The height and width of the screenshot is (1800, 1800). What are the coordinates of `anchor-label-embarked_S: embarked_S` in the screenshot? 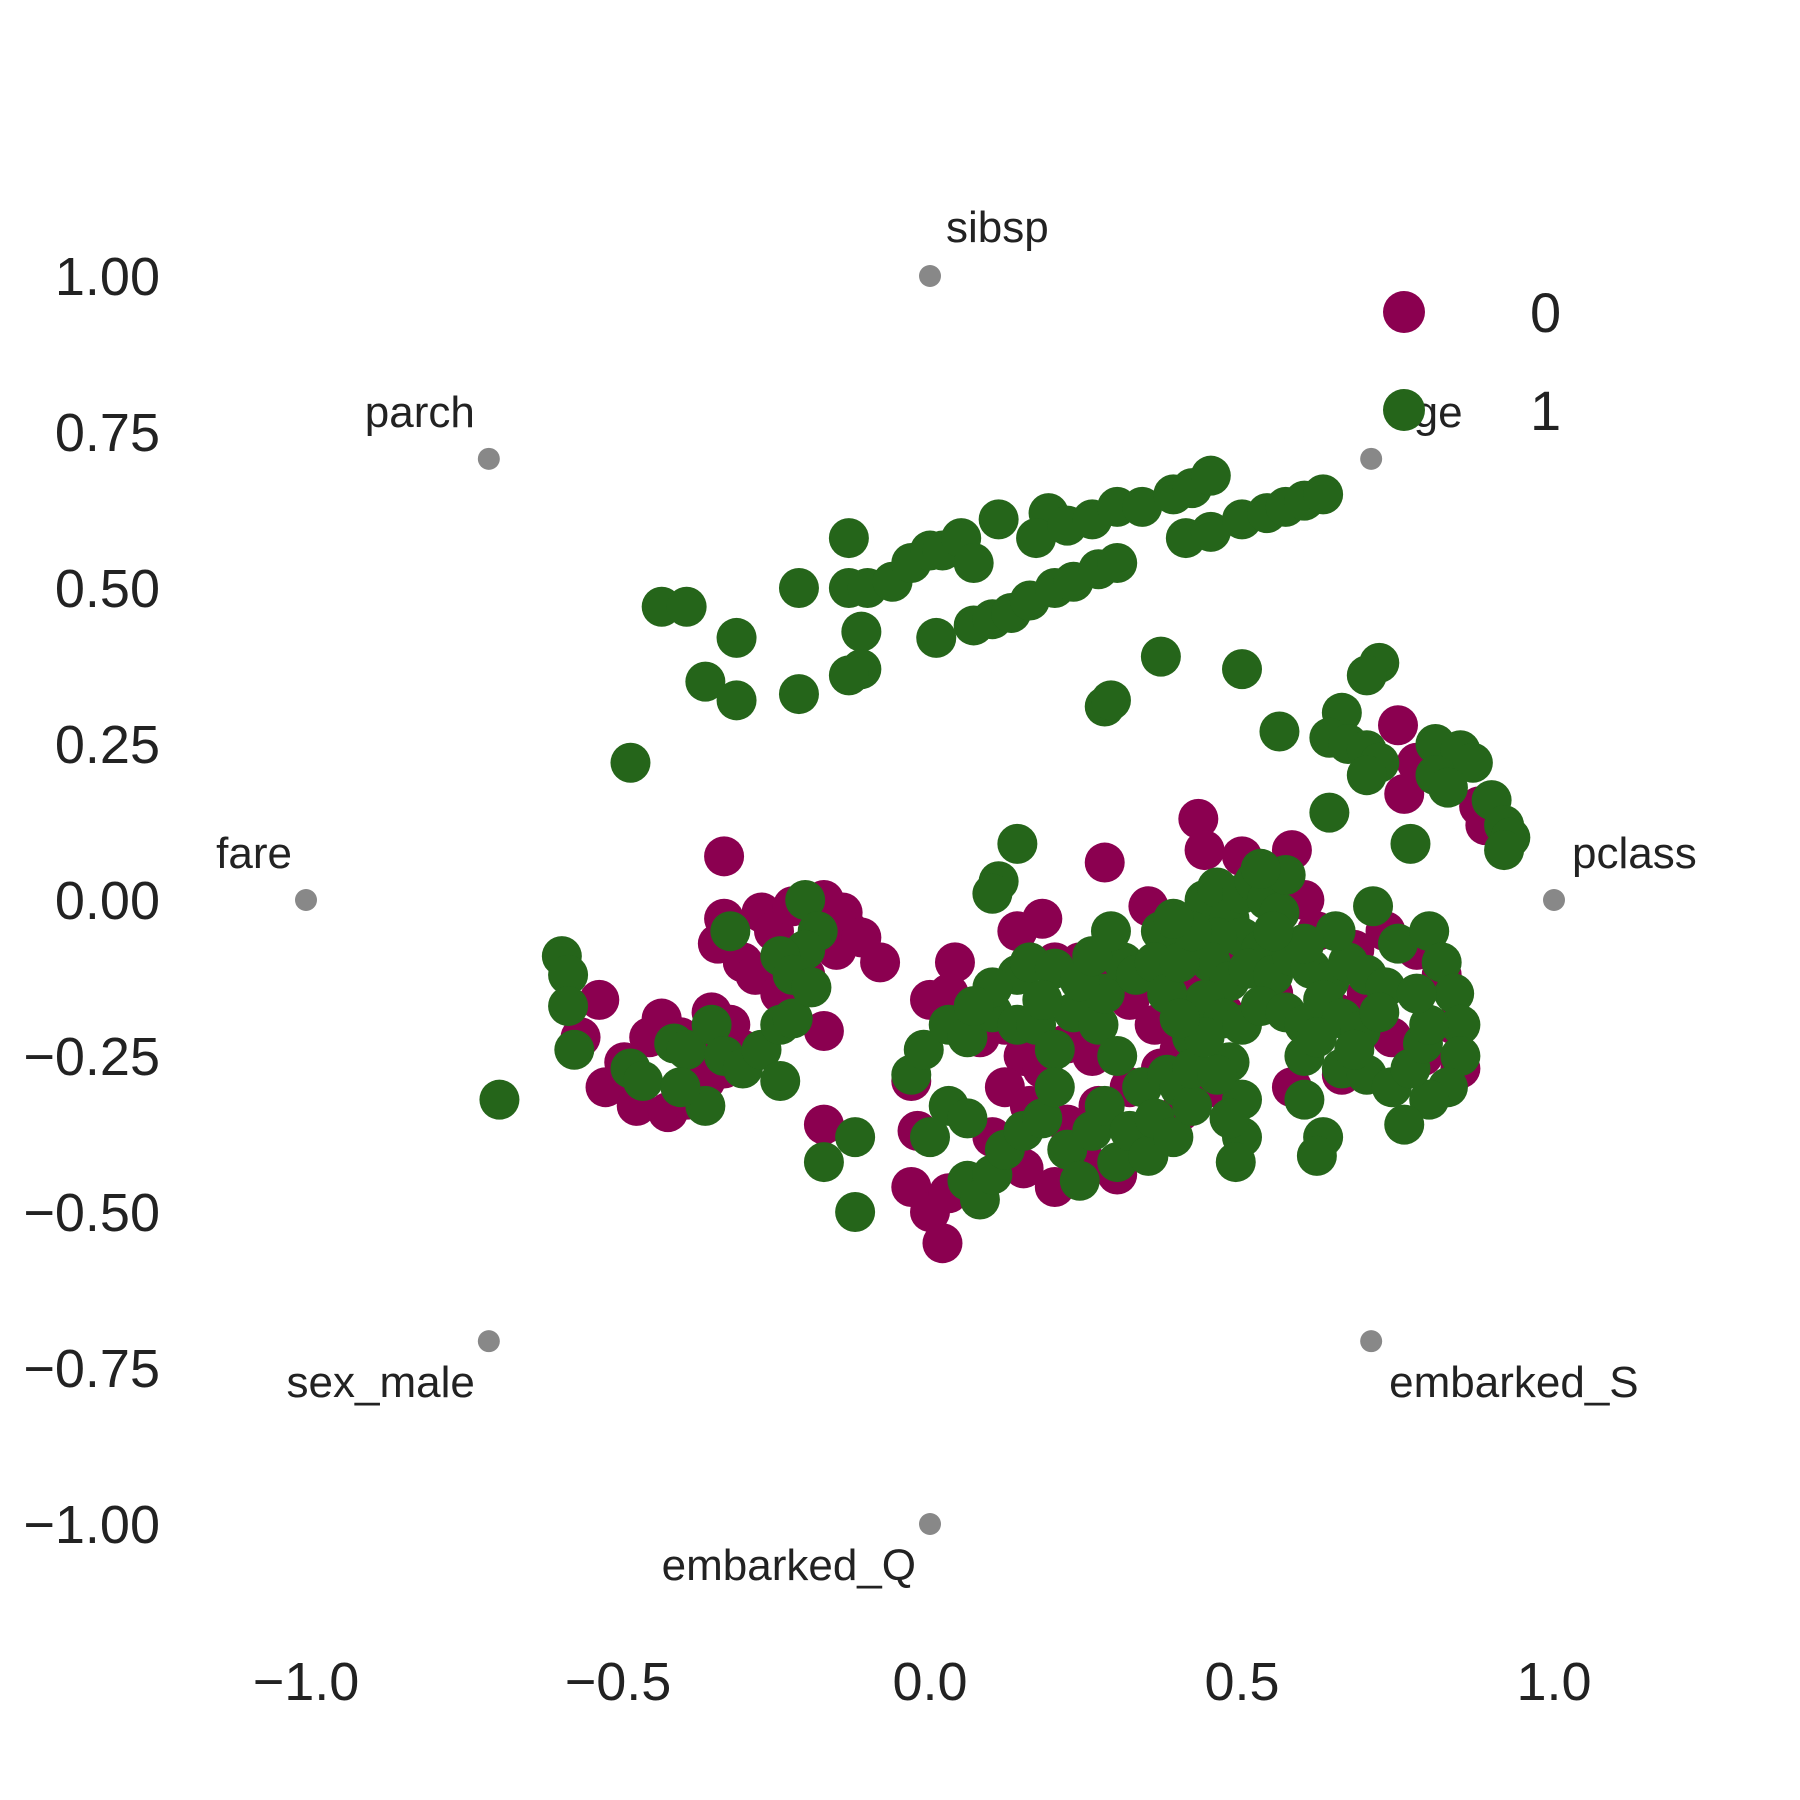 It's located at (1513, 1382).